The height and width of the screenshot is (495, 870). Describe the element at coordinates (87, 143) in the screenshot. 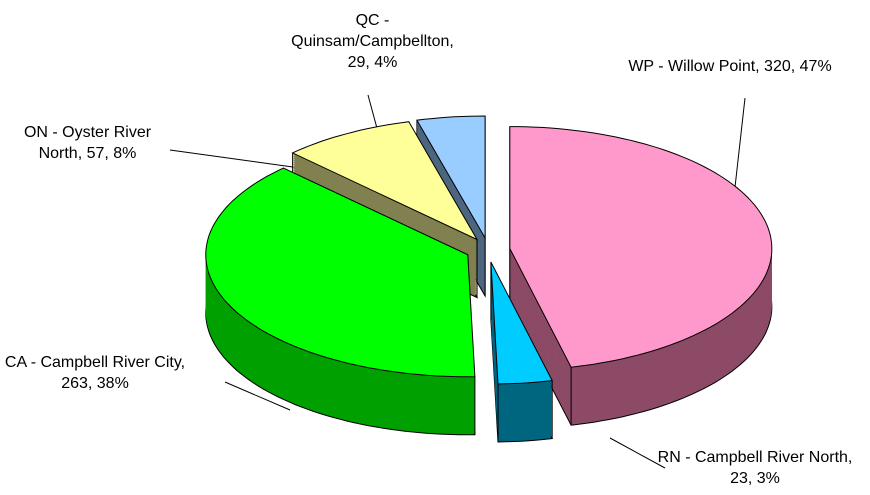

I see `data-label: ON - Oyster River North, 57, 8%` at that location.